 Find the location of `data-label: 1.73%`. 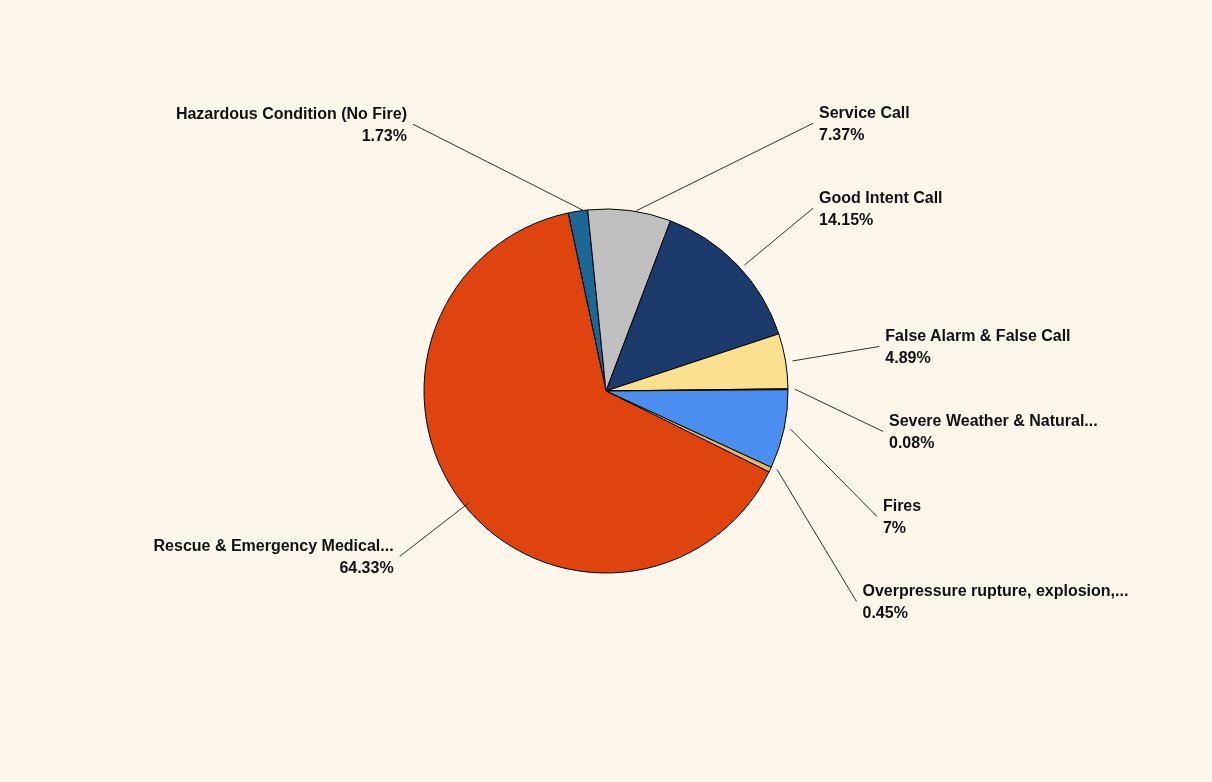

data-label: 1.73% is located at coordinates (384, 136).